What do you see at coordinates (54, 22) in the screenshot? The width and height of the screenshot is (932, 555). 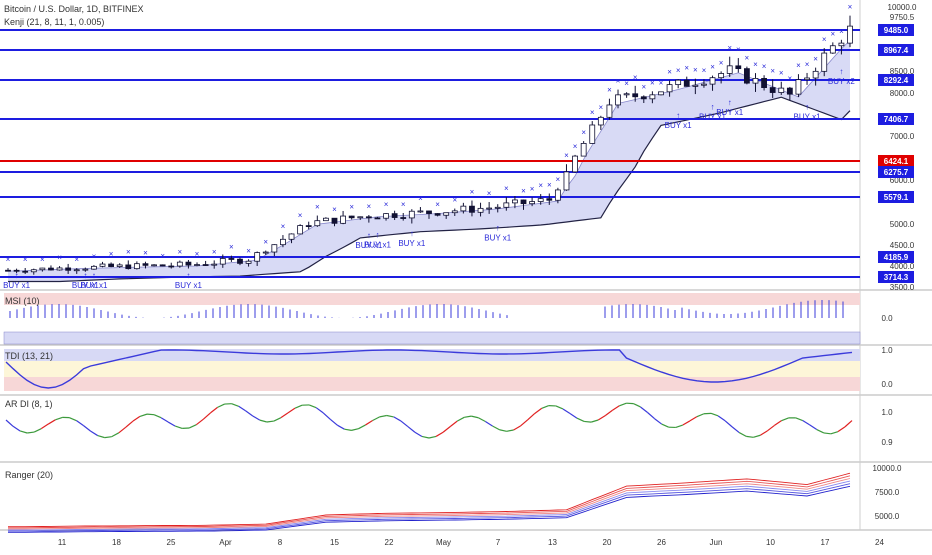 I see `indicator-label: Kenji (21, 8, 11, 1, 0.005)` at bounding box center [54, 22].